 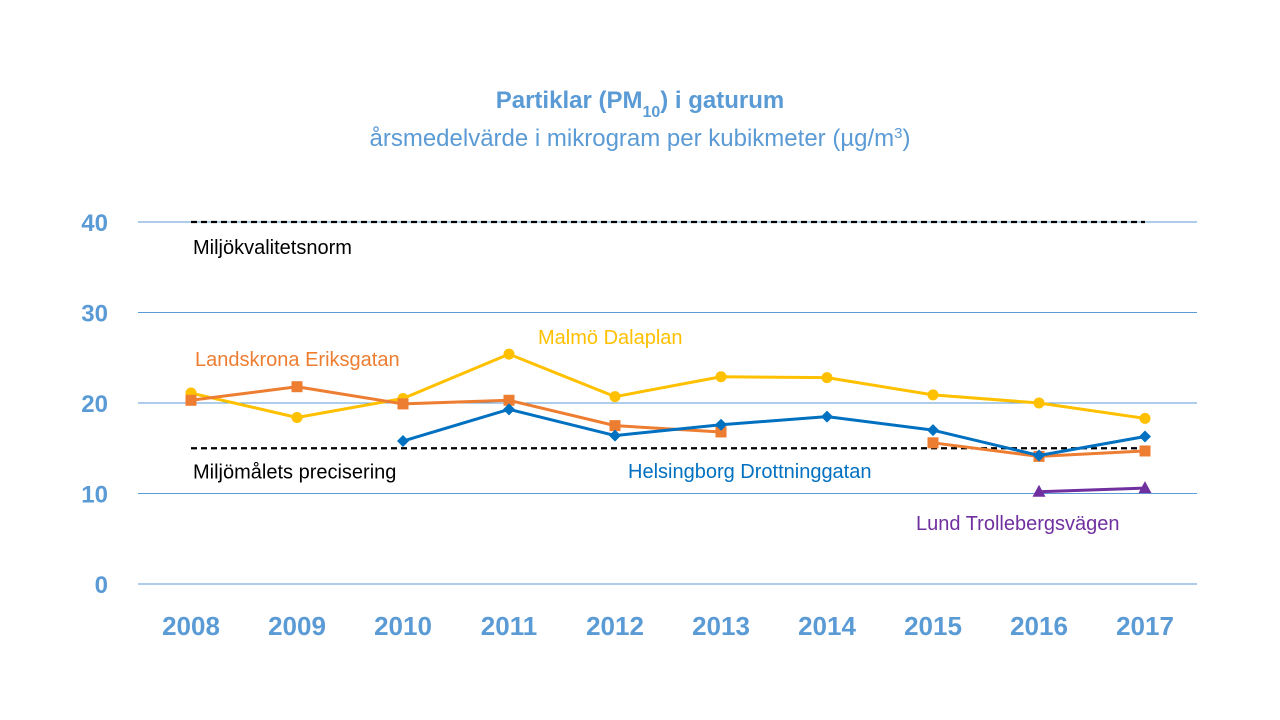 What do you see at coordinates (297, 626) in the screenshot?
I see `x-tick-label: 2009` at bounding box center [297, 626].